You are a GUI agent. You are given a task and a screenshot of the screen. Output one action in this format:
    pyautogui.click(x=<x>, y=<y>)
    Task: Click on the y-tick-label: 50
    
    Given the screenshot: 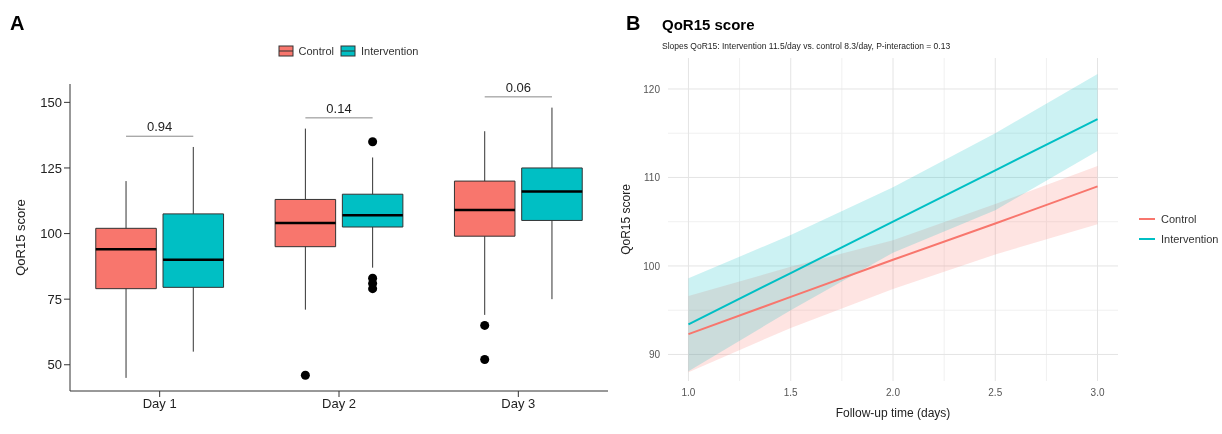 What is the action you would take?
    pyautogui.click(x=54, y=365)
    